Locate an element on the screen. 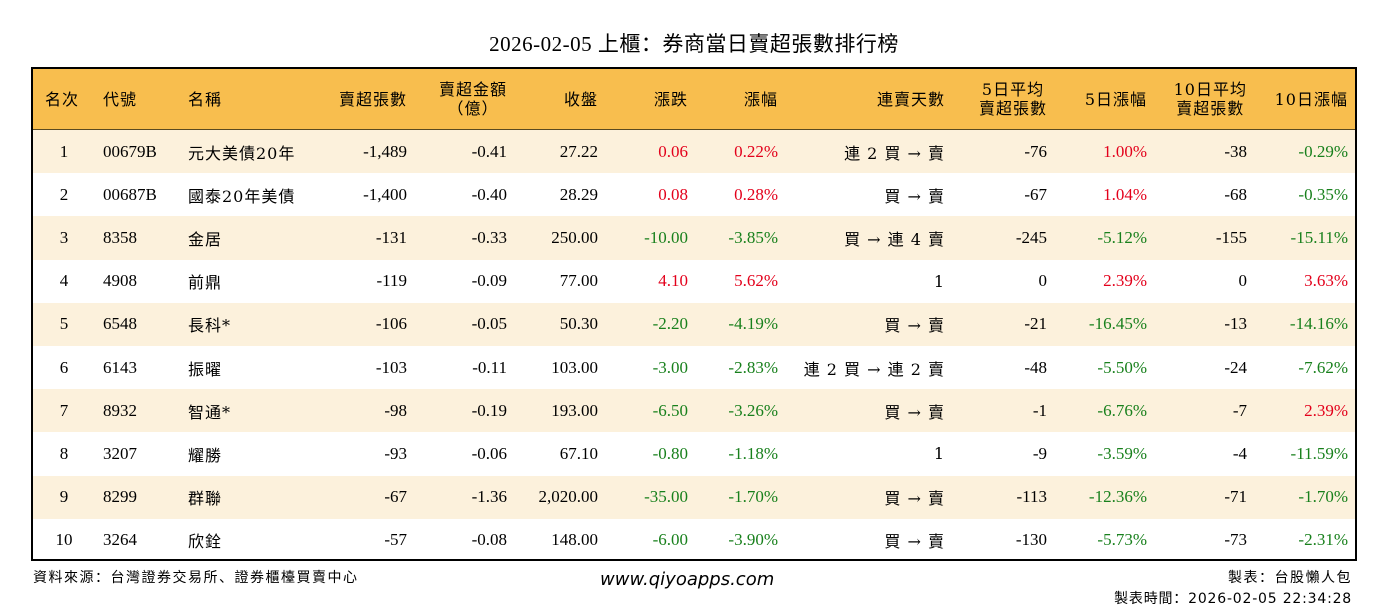 The image size is (1388, 612). cell-change: -6.50 is located at coordinates (670, 410).